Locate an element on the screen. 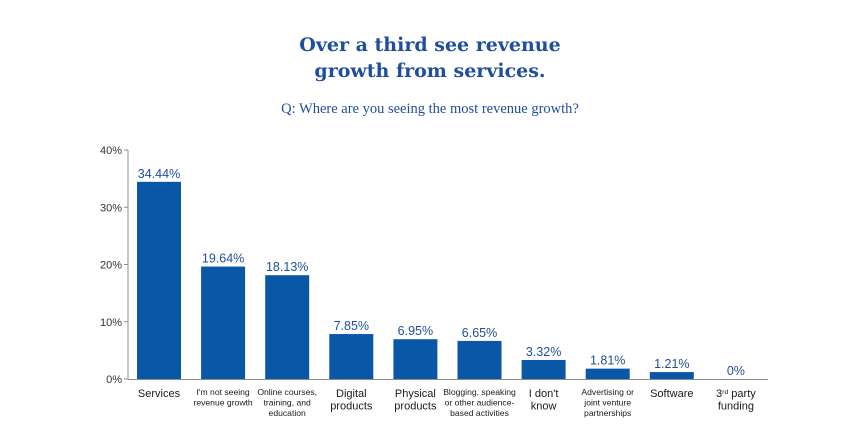 The image size is (860, 430). y-tick-label: 20% is located at coordinates (111, 266).